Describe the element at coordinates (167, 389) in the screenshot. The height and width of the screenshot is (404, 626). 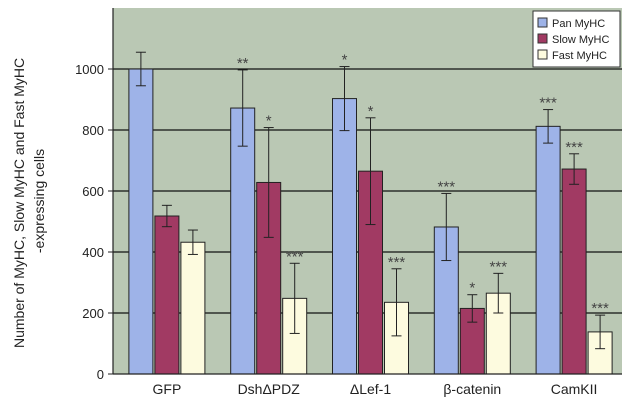
I see `x-tick-label: GFP` at that location.